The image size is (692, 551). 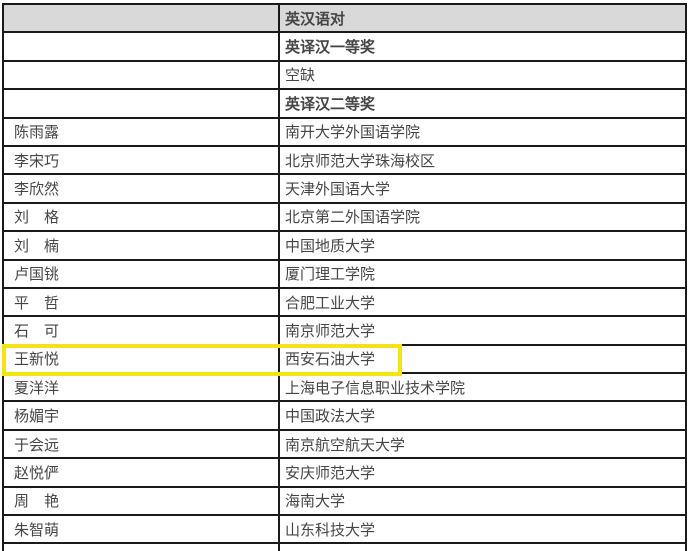 I want to click on table-row: 卢国铫 厦门理工学院, so click(x=344, y=273).